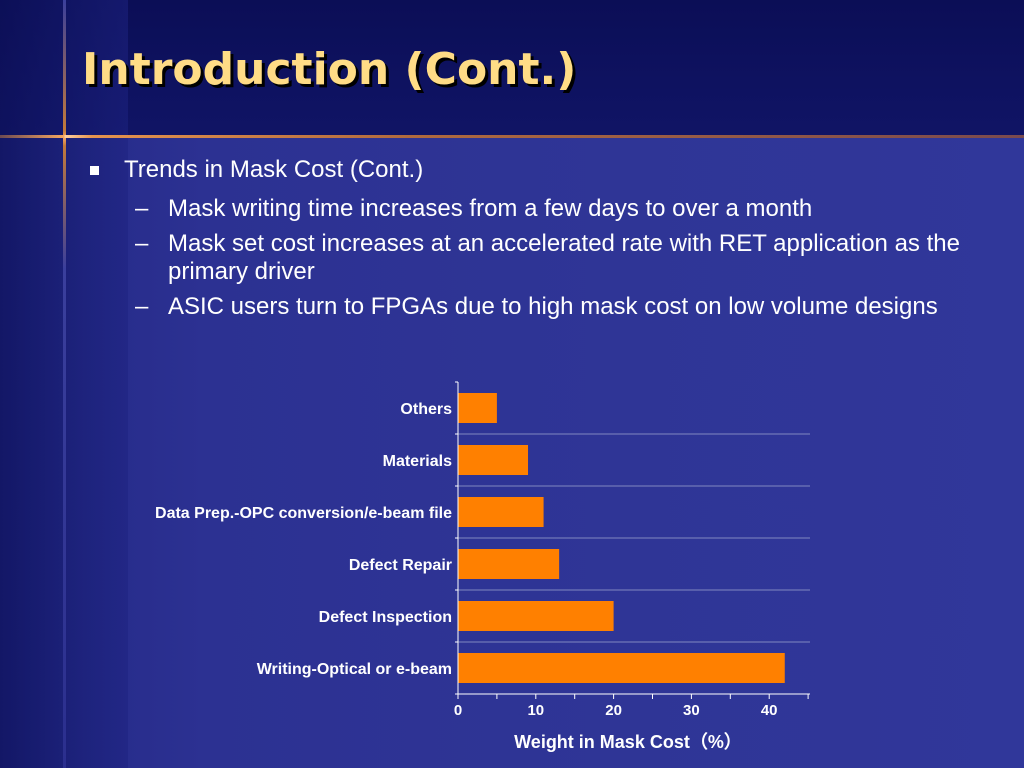 This screenshot has height=768, width=1024. What do you see at coordinates (417, 461) in the screenshot?
I see `category-label: Materials` at bounding box center [417, 461].